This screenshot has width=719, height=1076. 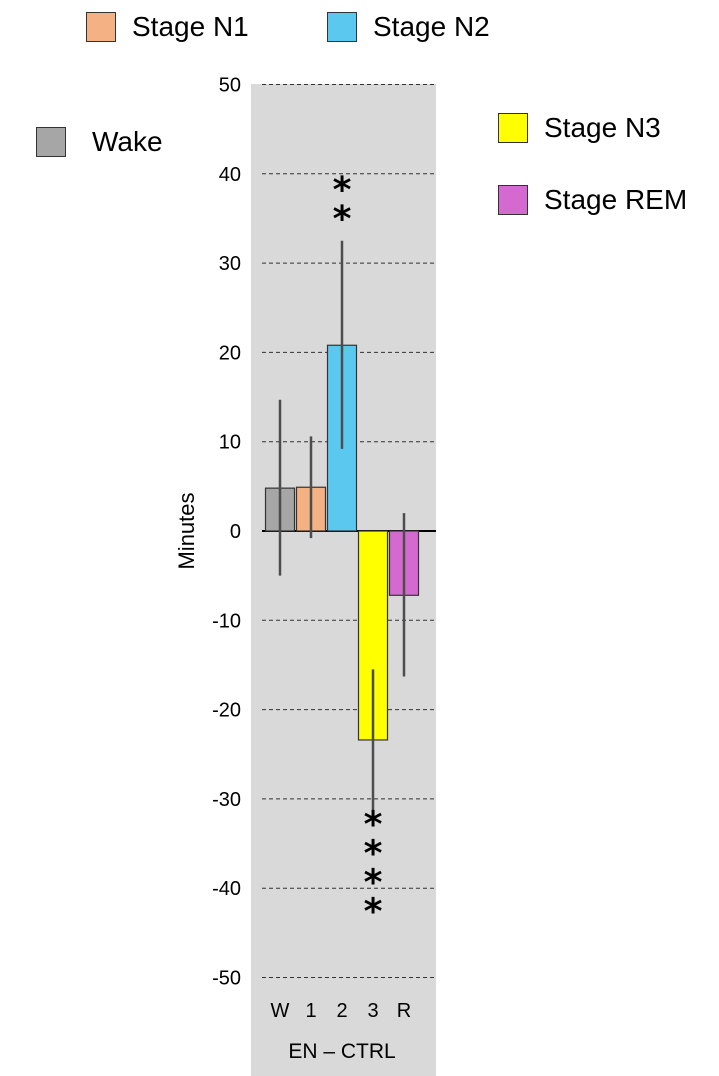 I want to click on y-tick-label: -30, so click(x=226, y=800).